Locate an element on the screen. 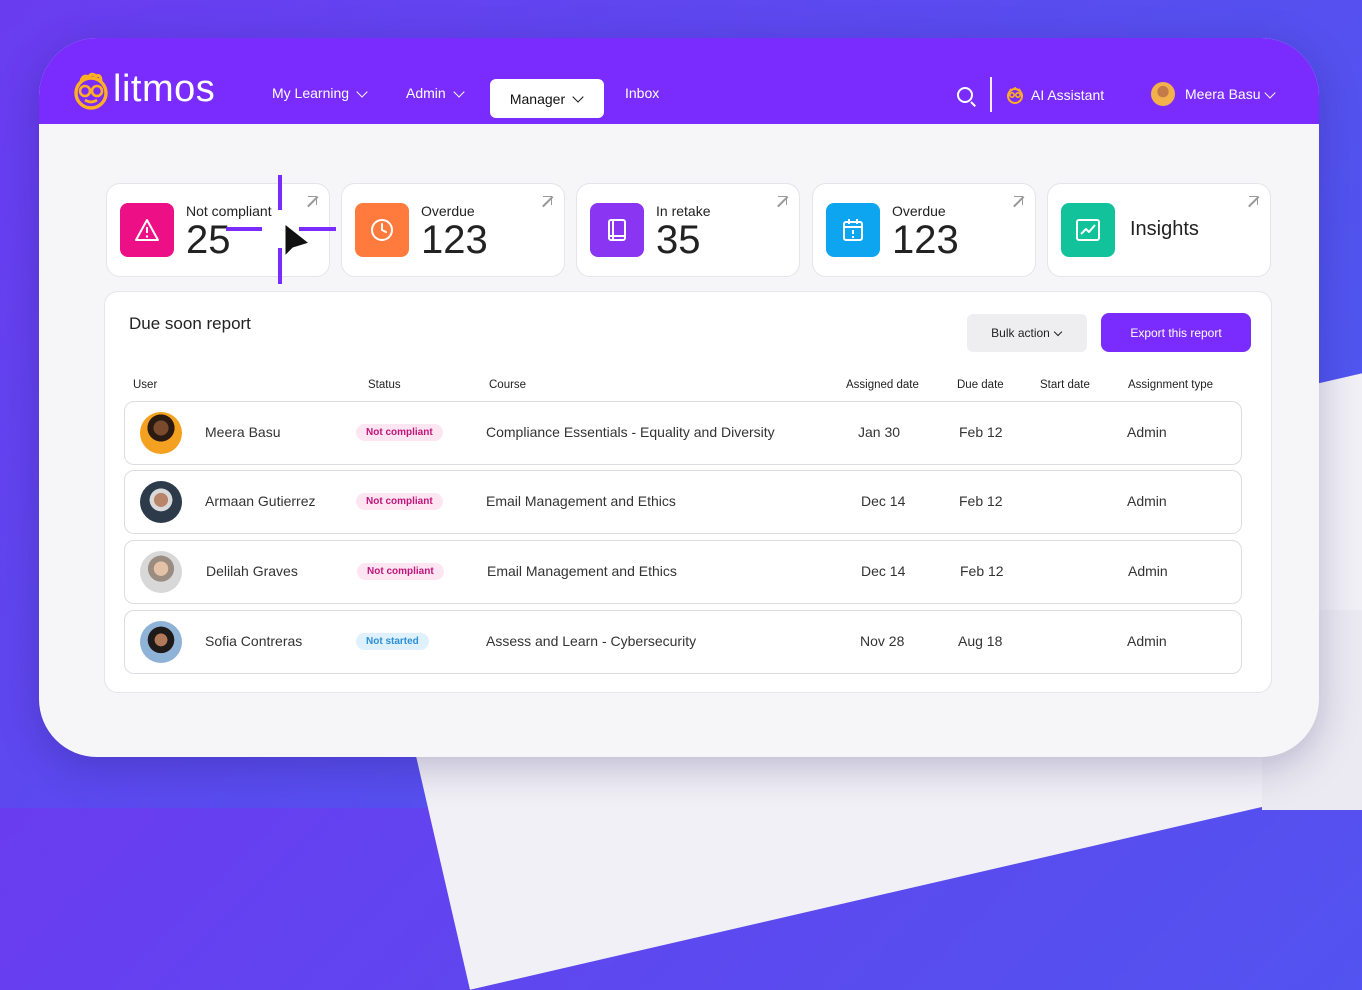 This screenshot has width=1362, height=990. column-header-user: User is located at coordinates (145, 385).